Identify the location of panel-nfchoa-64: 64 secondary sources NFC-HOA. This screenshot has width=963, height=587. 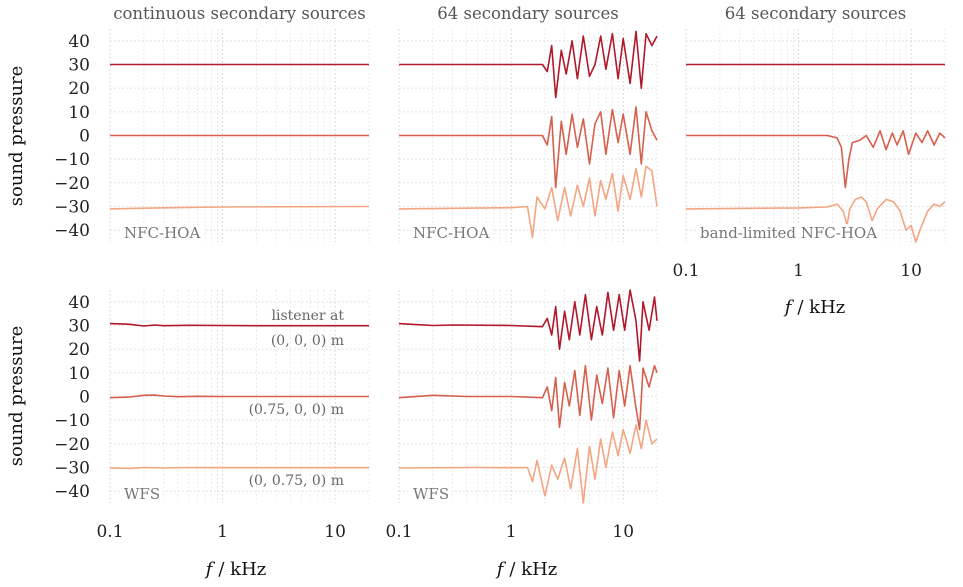
(528, 123).